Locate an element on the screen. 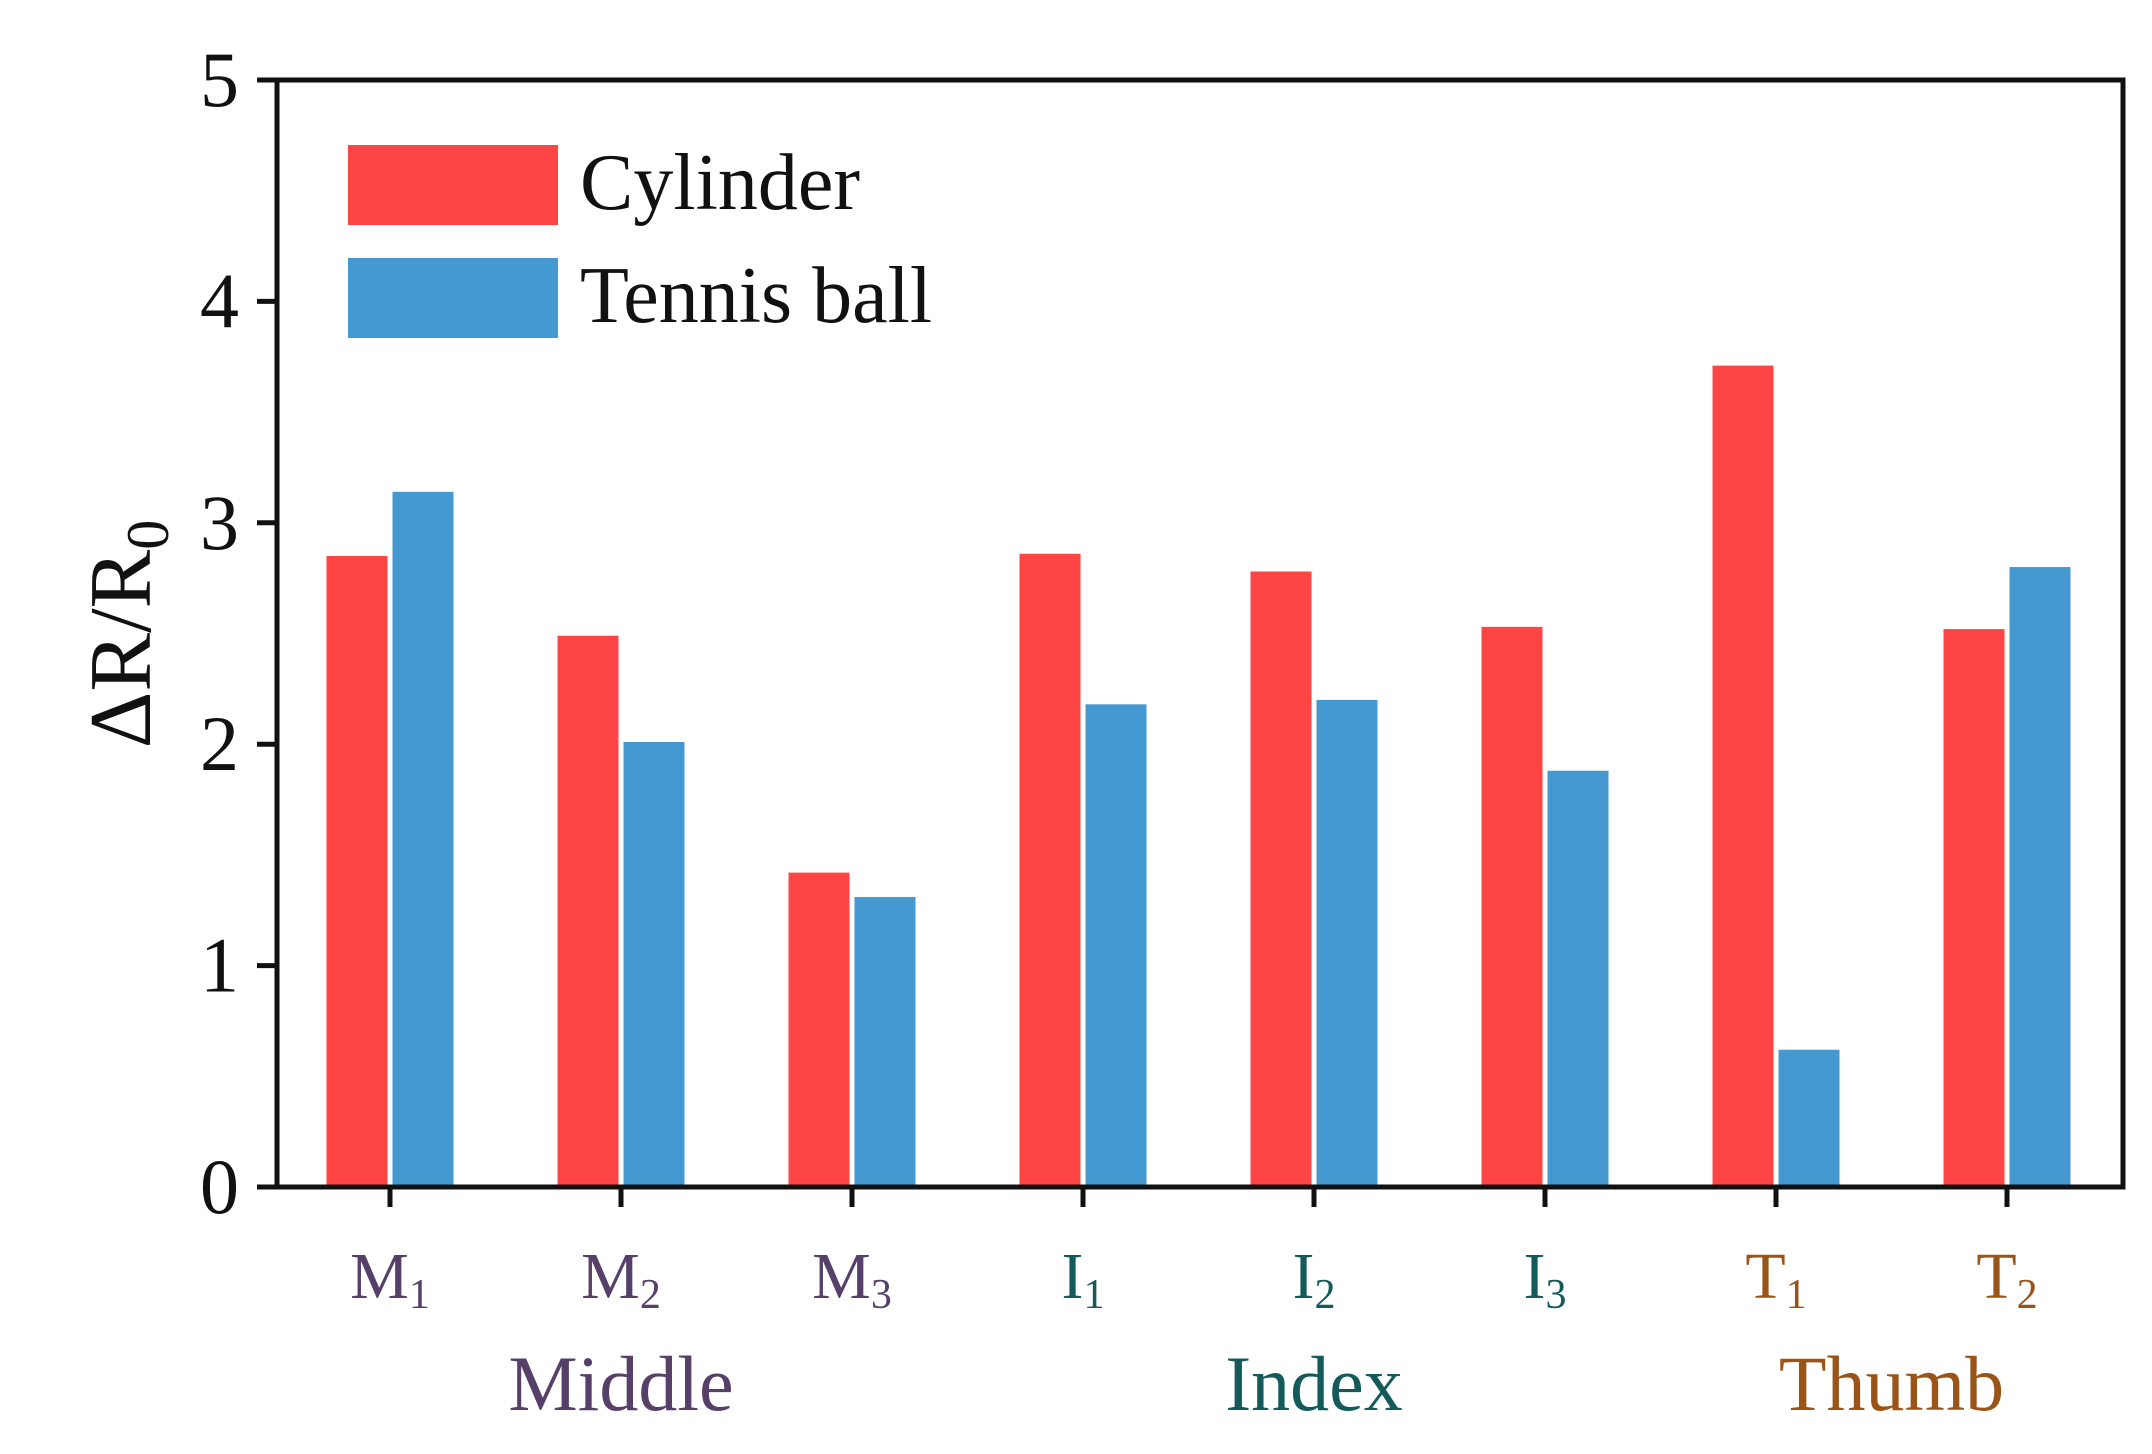 Image resolution: width=2152 pixels, height=1454 pixels. x-label-T1: T1 is located at coordinates (1775, 1279).